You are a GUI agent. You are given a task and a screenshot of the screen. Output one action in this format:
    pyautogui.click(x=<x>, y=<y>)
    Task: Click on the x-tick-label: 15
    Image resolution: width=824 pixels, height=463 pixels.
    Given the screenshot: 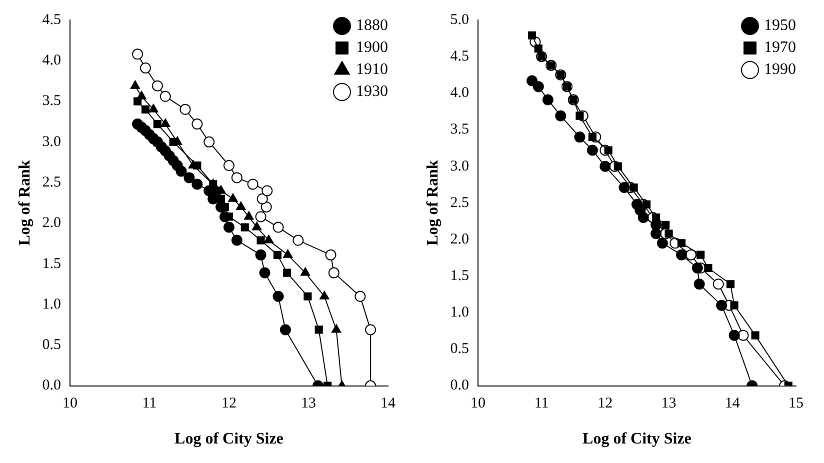 What is the action you would take?
    pyautogui.click(x=796, y=404)
    